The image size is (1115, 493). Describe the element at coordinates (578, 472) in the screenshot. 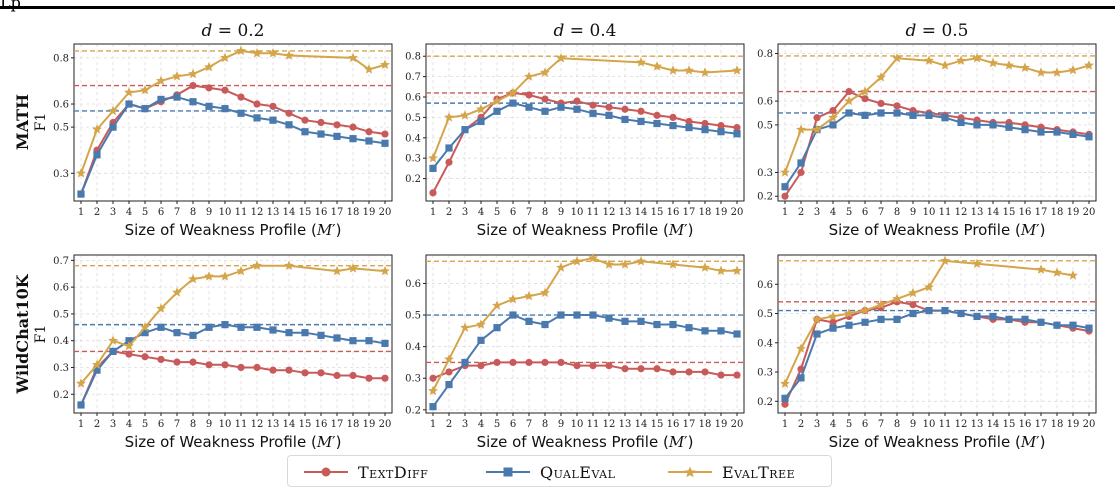

I see `legend-label-qualeval: QualEval` at that location.